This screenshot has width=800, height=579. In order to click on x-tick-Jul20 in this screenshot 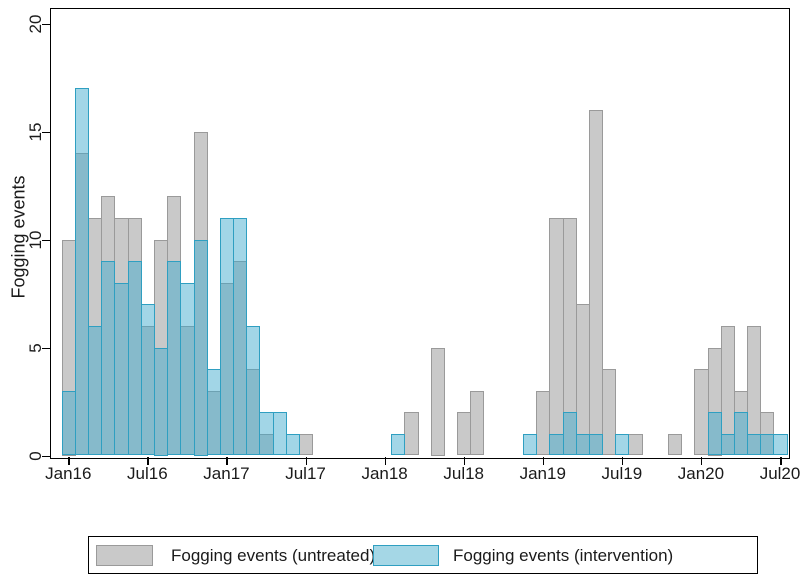, I will do `click(781, 461)`.